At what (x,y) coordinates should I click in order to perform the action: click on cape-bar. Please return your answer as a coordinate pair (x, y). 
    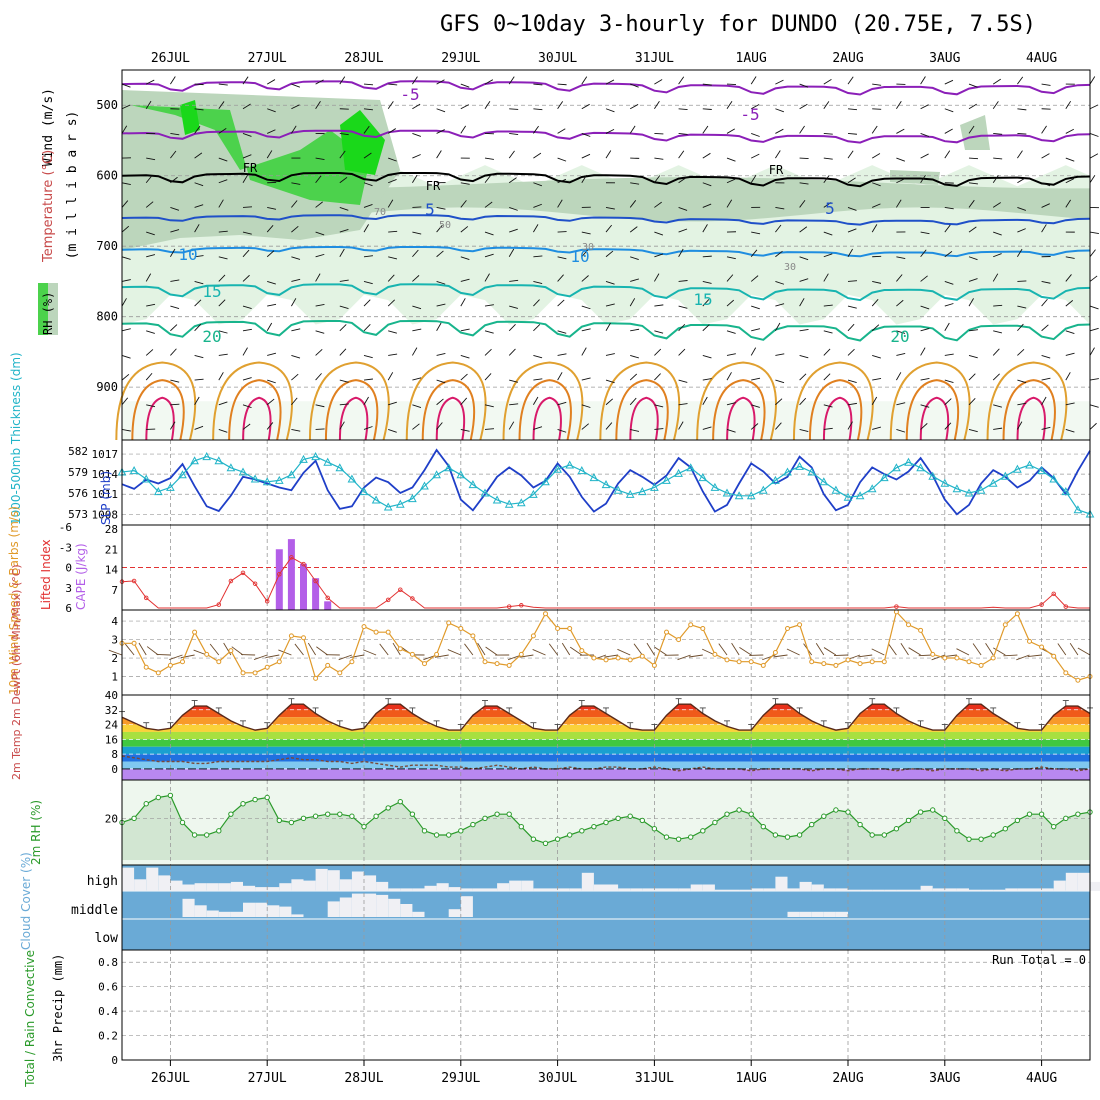
    Looking at the image, I should click on (328, 605).